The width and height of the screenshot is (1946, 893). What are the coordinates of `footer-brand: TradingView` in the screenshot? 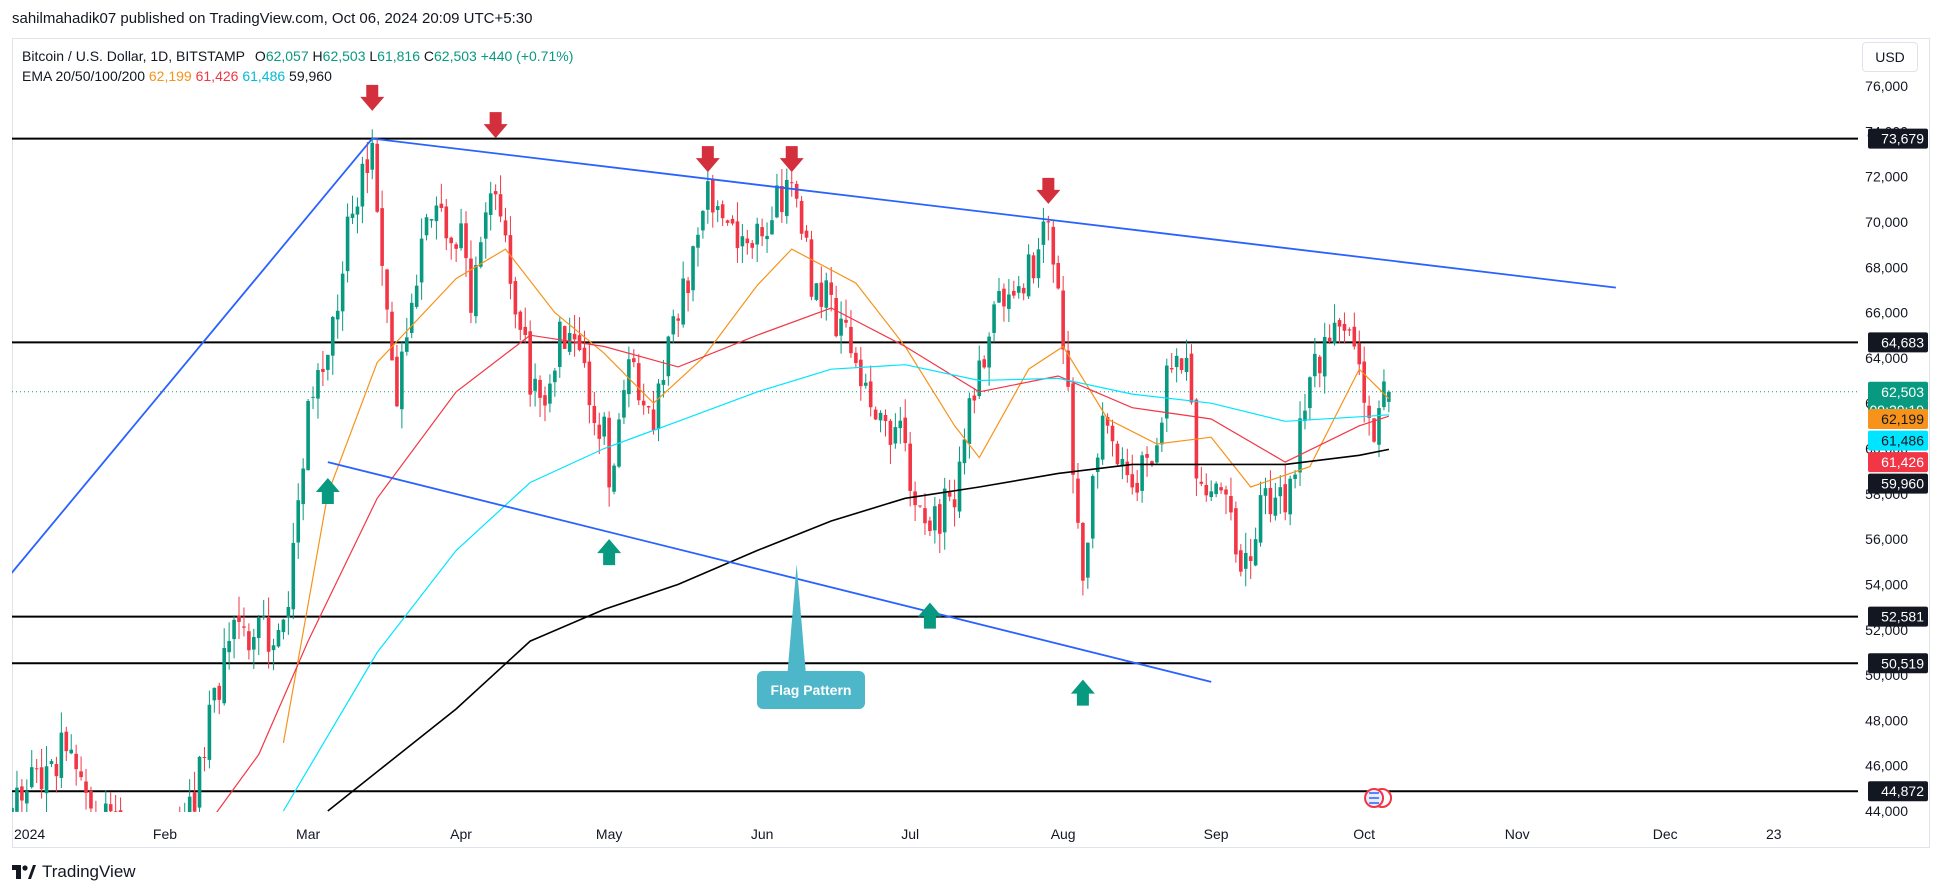 It's located at (74, 872).